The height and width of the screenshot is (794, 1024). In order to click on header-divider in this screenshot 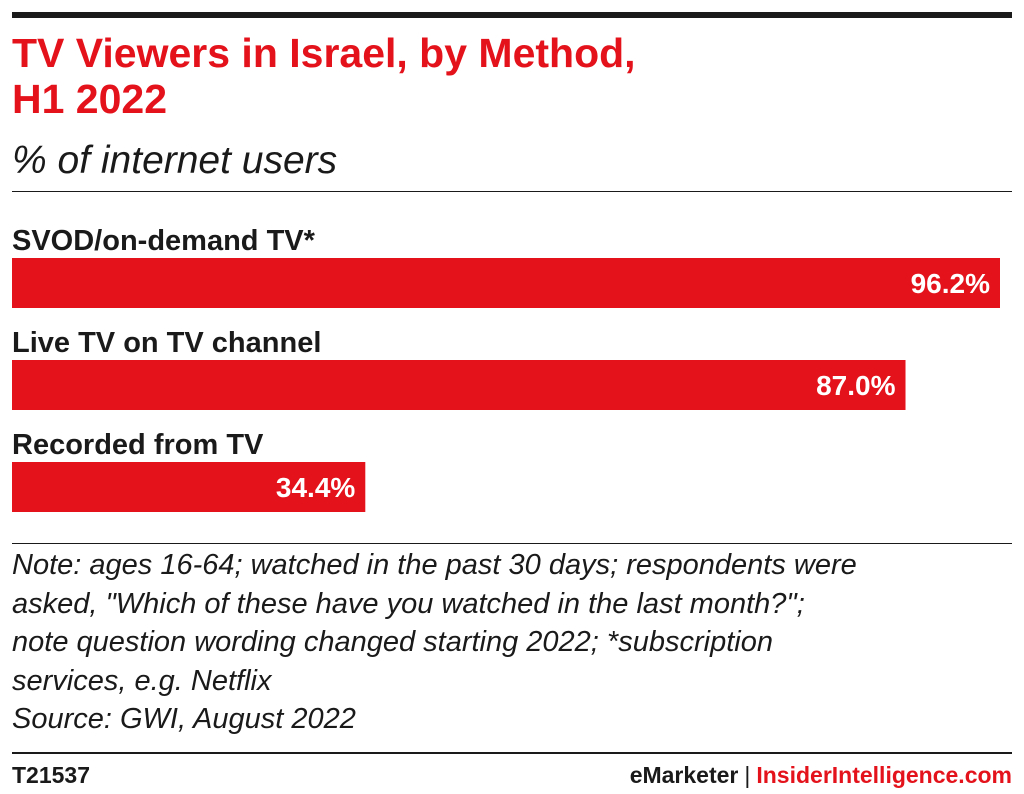, I will do `click(512, 191)`.